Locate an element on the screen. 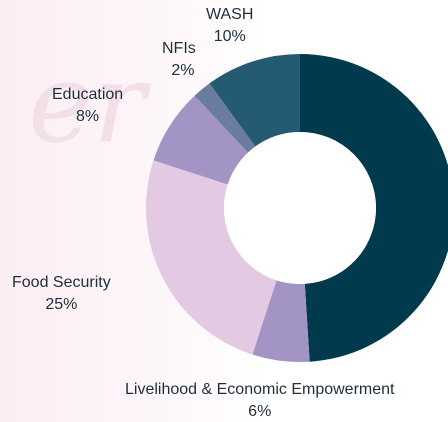 The width and height of the screenshot is (448, 422). label-food-security-value: 25% is located at coordinates (61, 304).